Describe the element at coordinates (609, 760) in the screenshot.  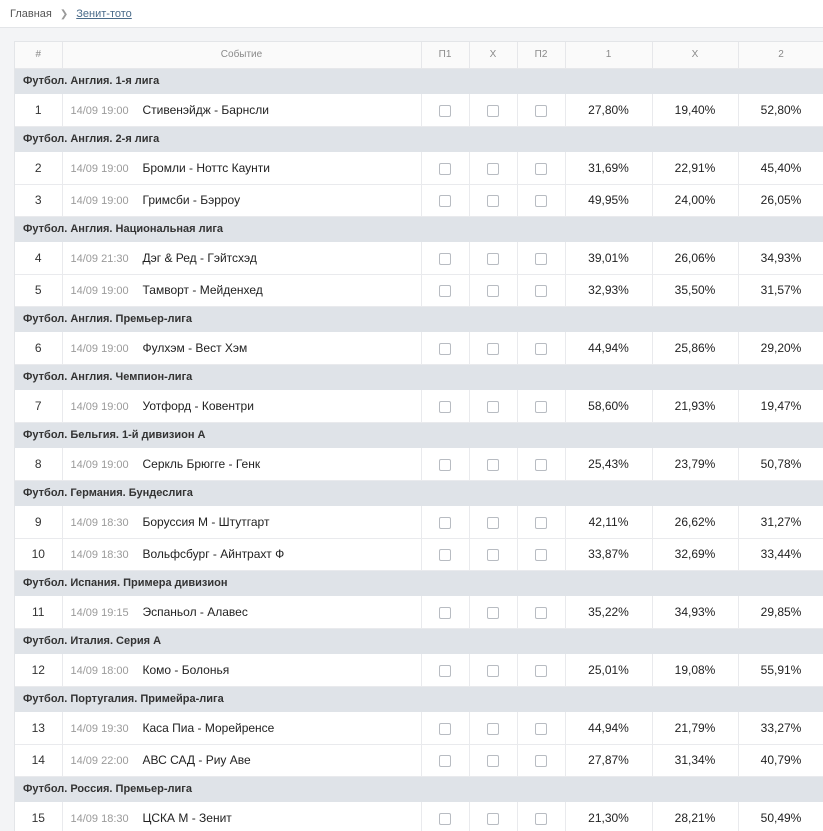
I see `match-pct-1: 27,87%` at that location.